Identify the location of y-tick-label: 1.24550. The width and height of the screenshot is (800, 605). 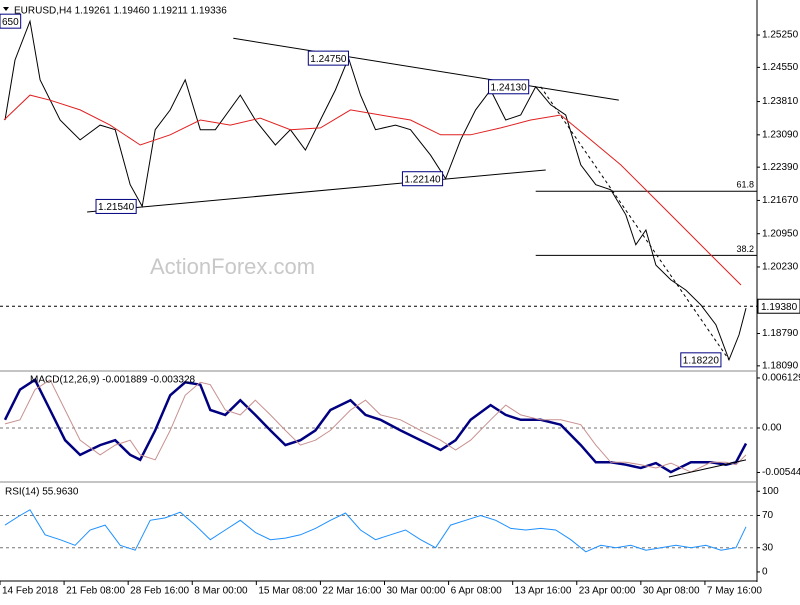
(780, 67).